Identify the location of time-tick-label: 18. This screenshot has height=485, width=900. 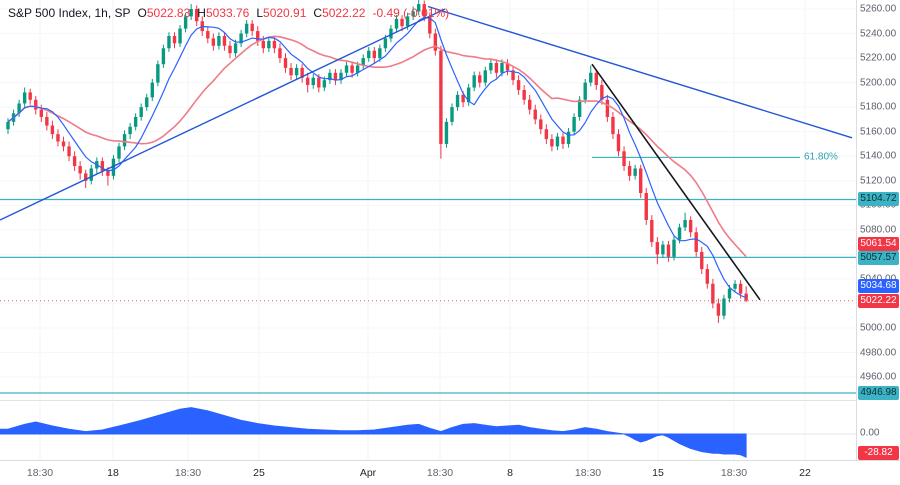
(113, 473).